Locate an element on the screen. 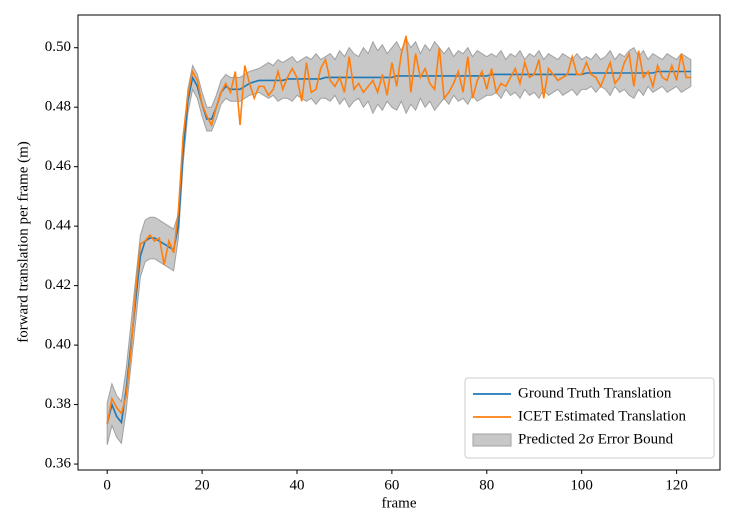 The height and width of the screenshot is (524, 736). legend-box is located at coordinates (589, 418).